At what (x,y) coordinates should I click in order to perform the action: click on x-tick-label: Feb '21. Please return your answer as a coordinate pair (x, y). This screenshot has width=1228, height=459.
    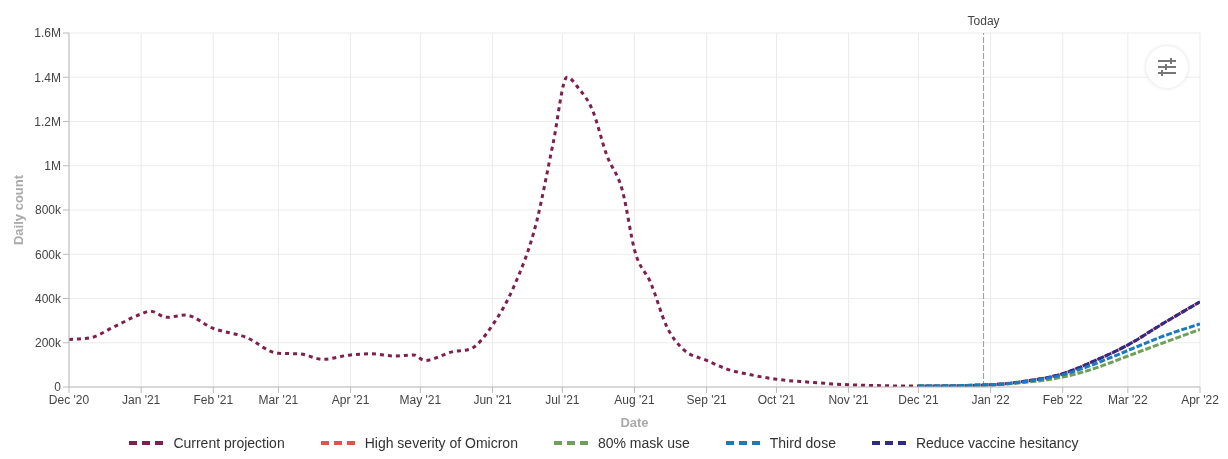
    Looking at the image, I should click on (213, 399).